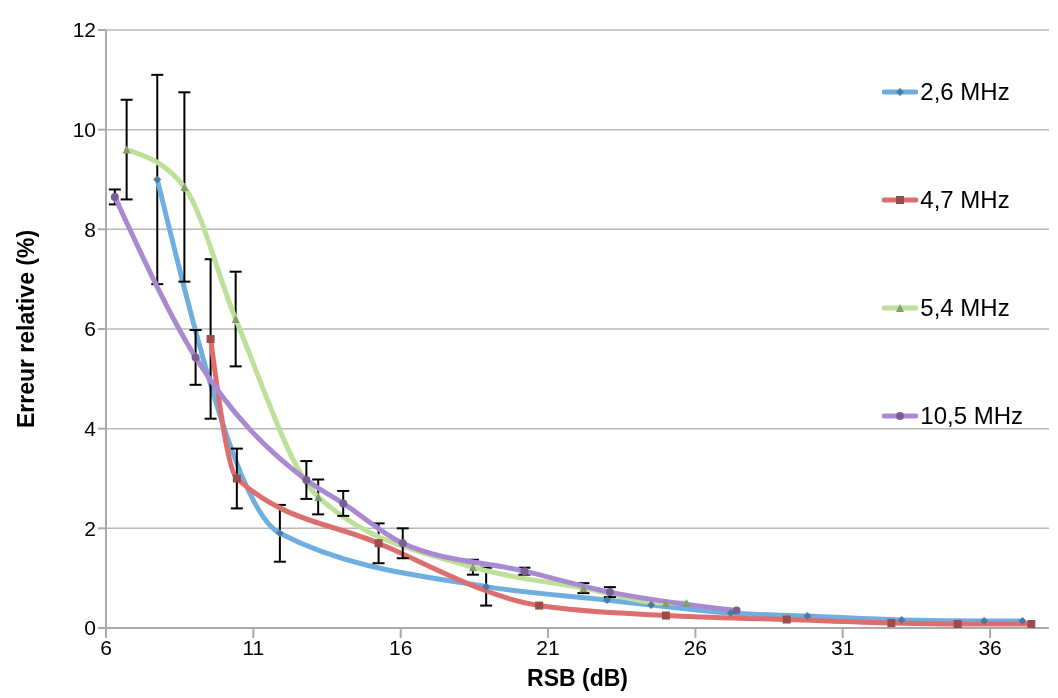 Image resolution: width=1058 pixels, height=698 pixels. What do you see at coordinates (577, 678) in the screenshot?
I see `x-axis-title: RSB (dB)` at bounding box center [577, 678].